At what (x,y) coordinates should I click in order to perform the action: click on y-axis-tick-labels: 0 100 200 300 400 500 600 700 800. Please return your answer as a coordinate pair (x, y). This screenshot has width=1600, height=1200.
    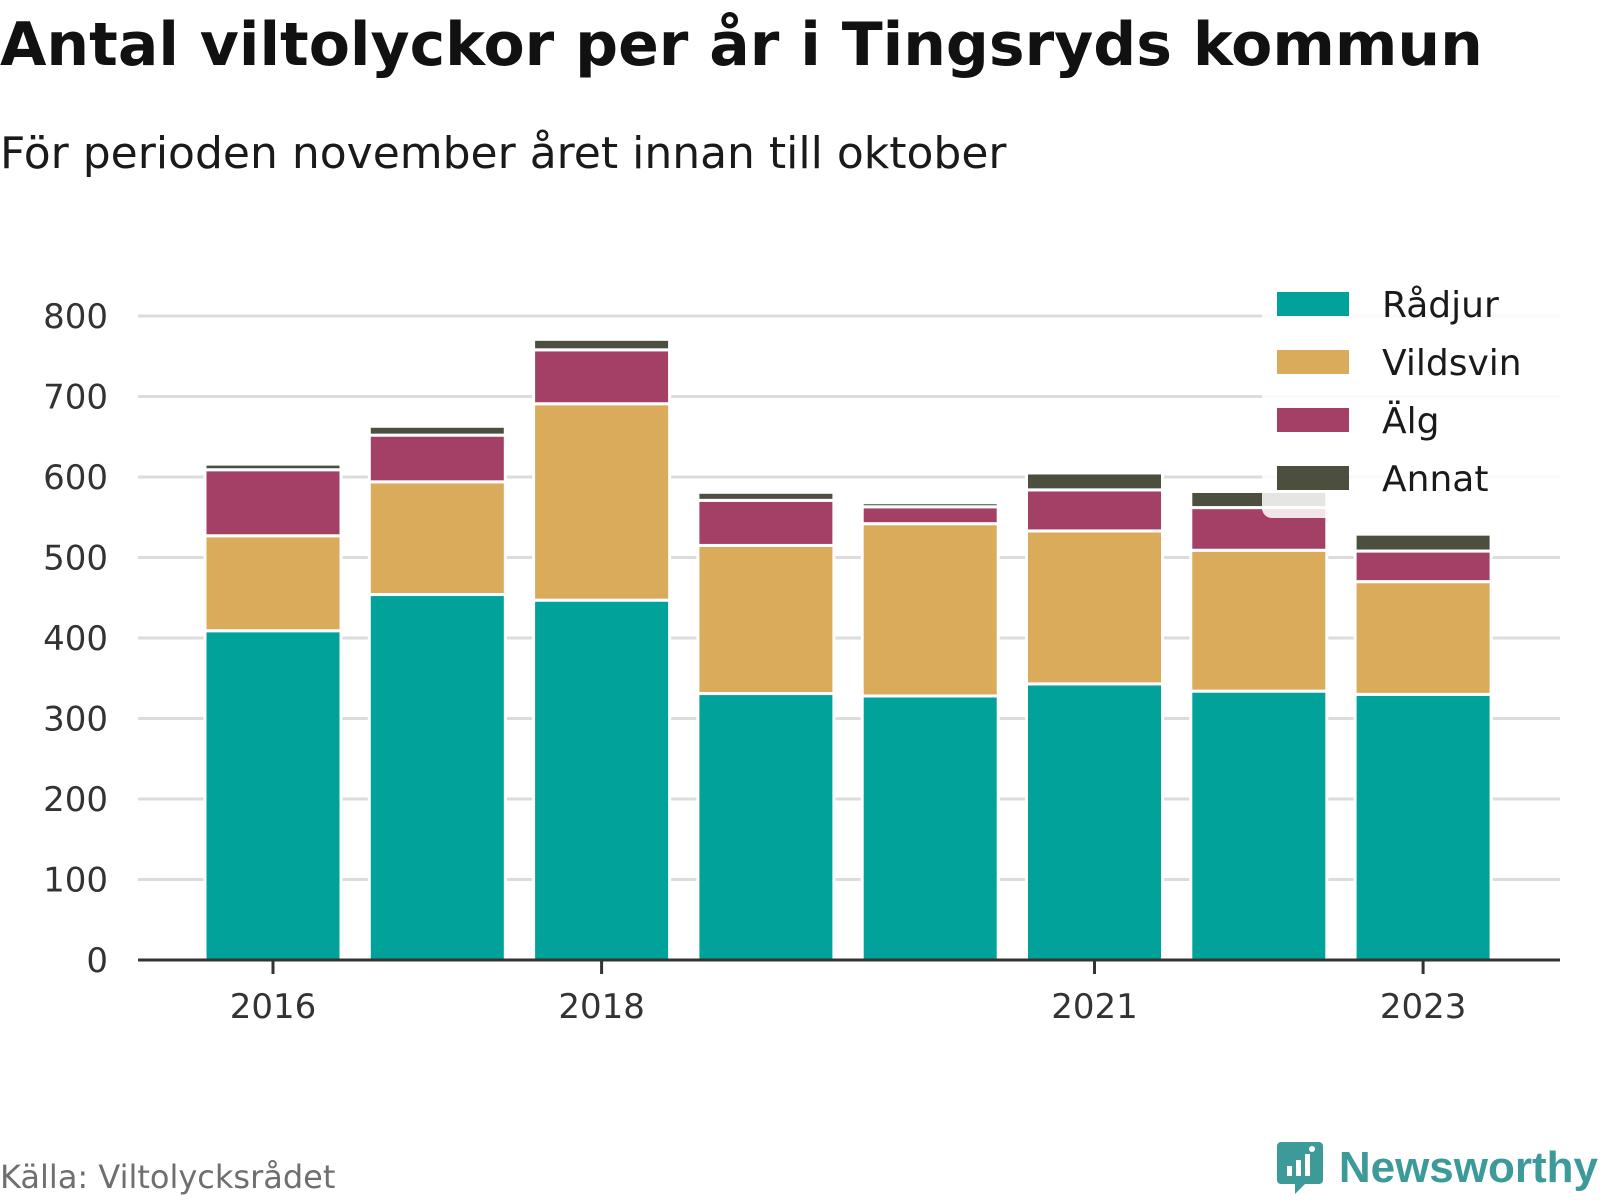
    Looking at the image, I should click on (75, 639).